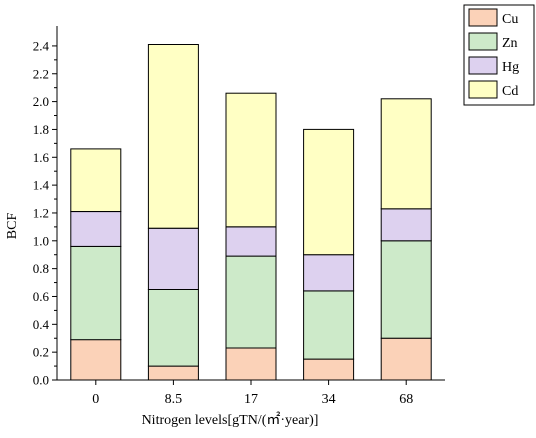  Describe the element at coordinates (510, 67) in the screenshot. I see `legend-label-hg: Hg` at that location.